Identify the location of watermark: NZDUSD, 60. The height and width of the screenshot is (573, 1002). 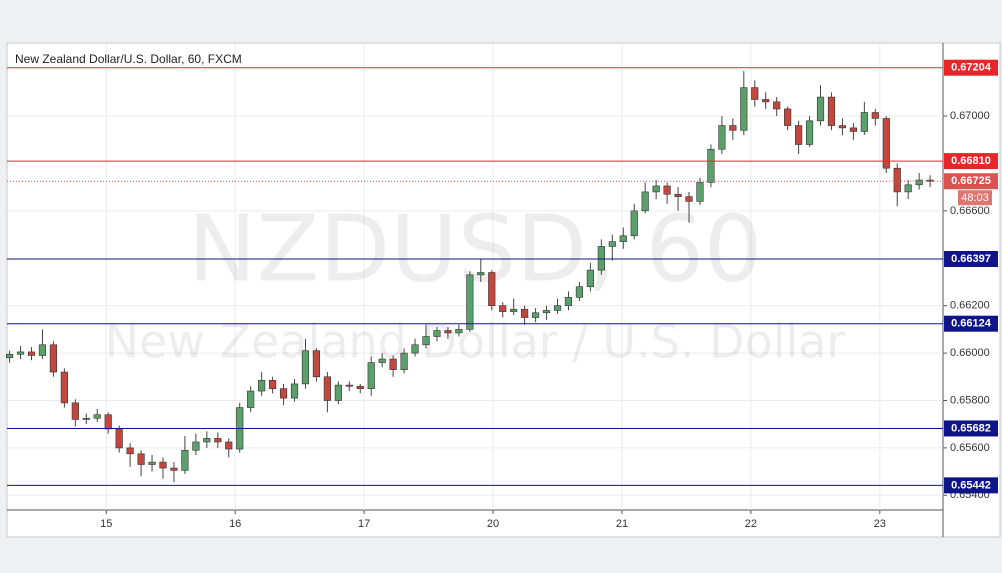
(475, 248).